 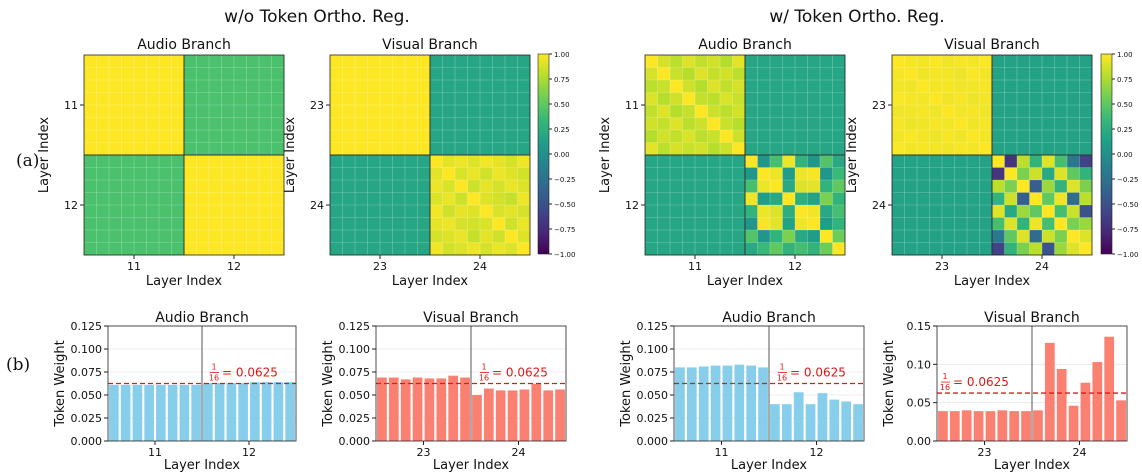 I want to click on y-tick-label: 0.125, so click(x=653, y=326).